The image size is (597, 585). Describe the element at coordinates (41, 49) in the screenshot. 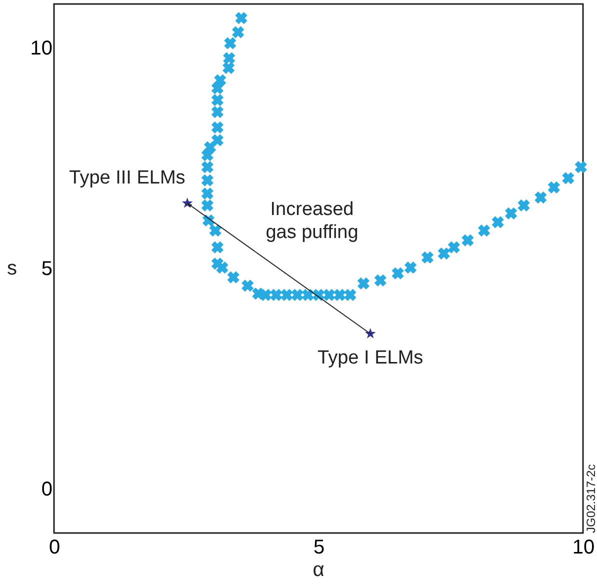

I see `y-tick-label: 10` at that location.